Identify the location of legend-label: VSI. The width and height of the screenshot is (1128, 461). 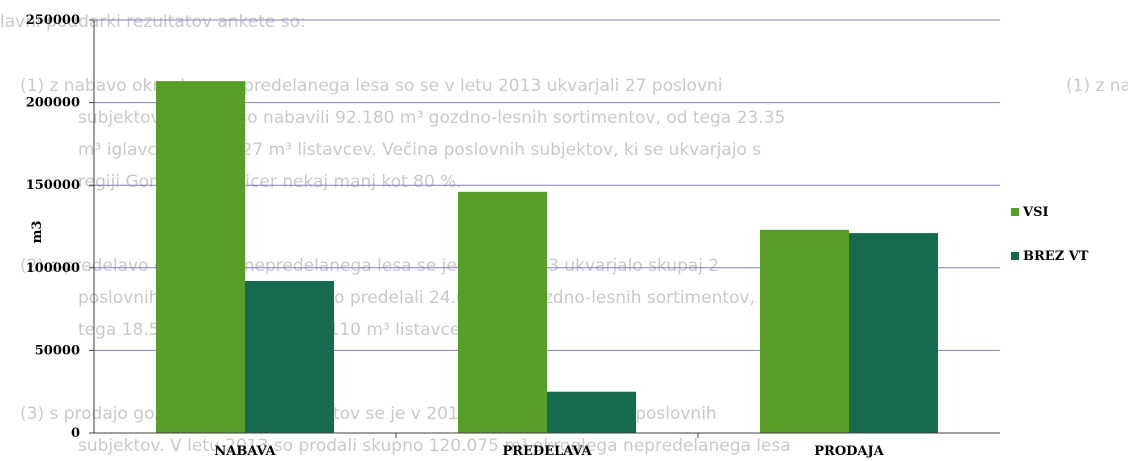
(1035, 212).